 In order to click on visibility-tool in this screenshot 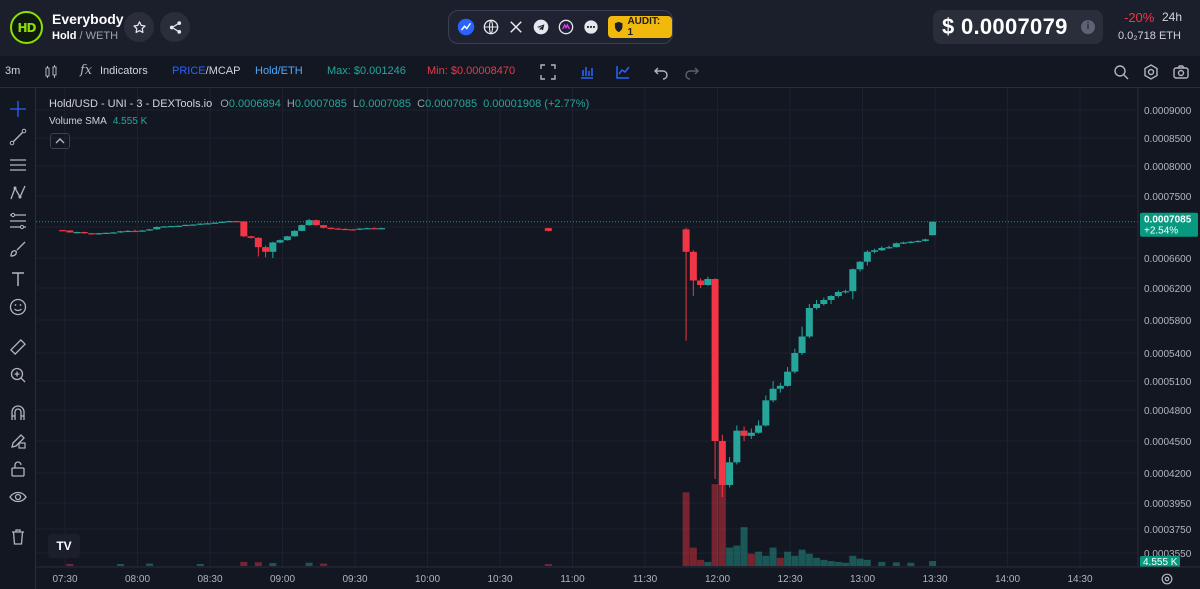, I will do `click(18, 497)`.